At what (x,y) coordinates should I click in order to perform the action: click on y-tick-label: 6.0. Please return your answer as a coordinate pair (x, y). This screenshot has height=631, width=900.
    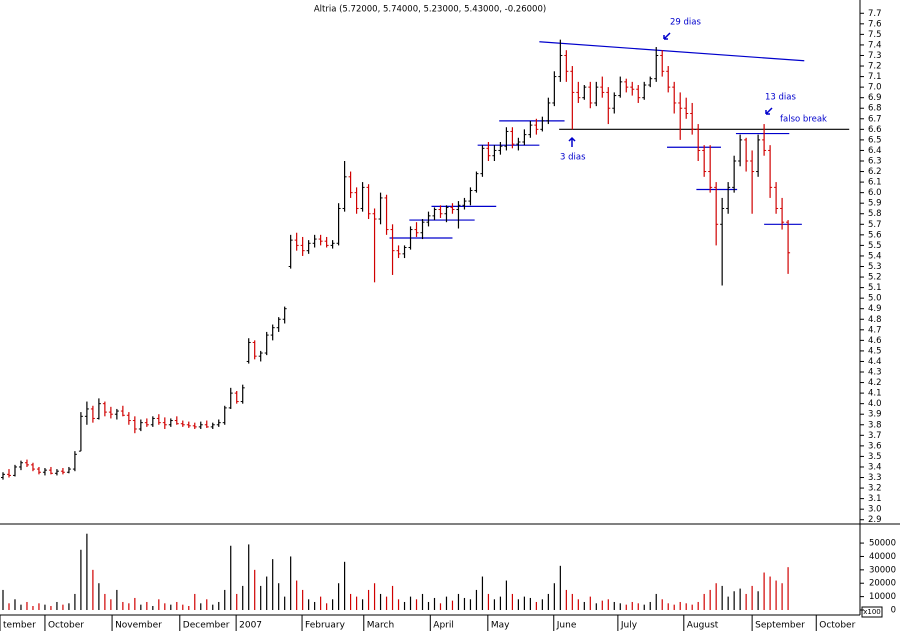
    Looking at the image, I should click on (875, 193).